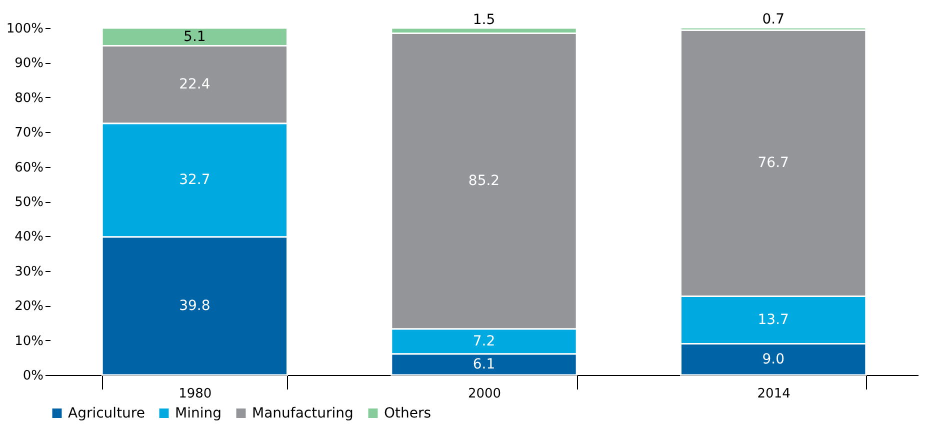 Image resolution: width=928 pixels, height=424 pixels. What do you see at coordinates (29, 272) in the screenshot?
I see `y-tick-label: 30%` at bounding box center [29, 272].